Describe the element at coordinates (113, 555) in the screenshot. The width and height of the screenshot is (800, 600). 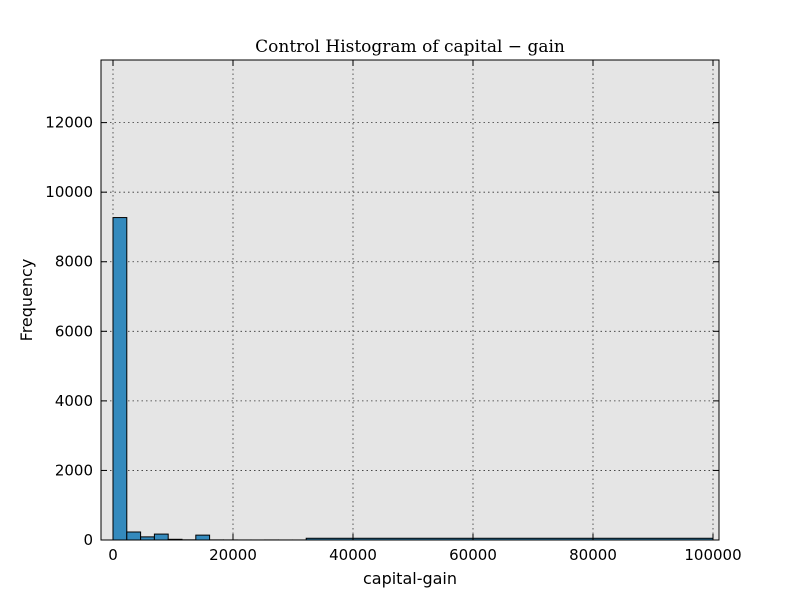
I see `x-tick-label: 0` at that location.